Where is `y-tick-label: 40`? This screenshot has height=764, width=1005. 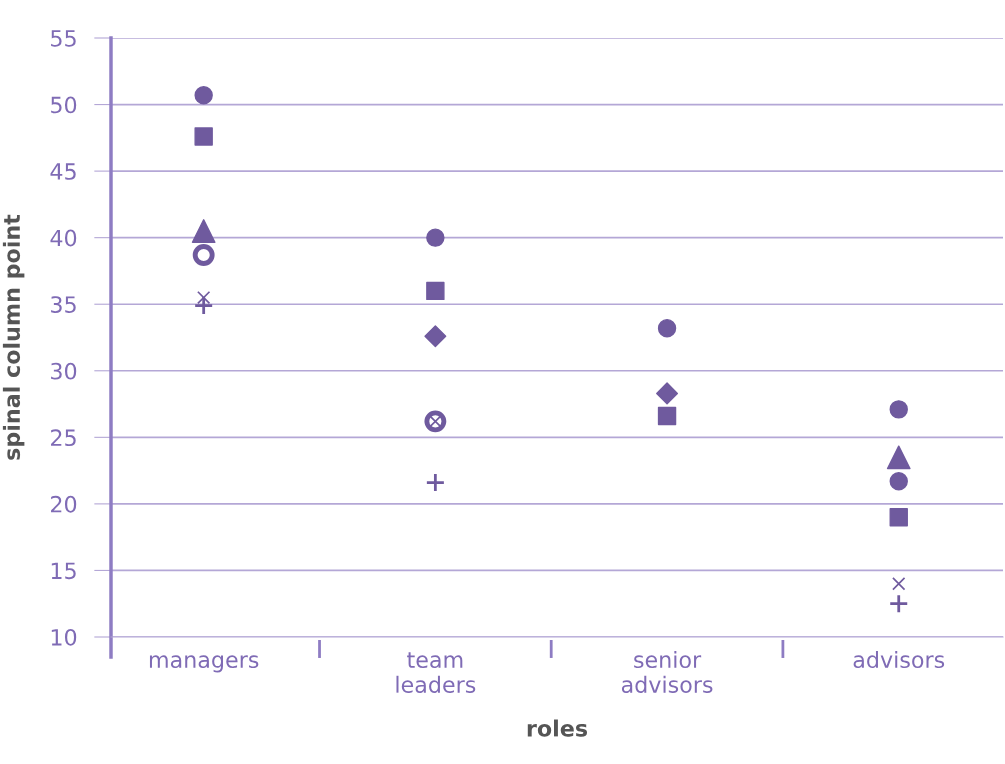 y-tick-label: 40 is located at coordinates (63, 238).